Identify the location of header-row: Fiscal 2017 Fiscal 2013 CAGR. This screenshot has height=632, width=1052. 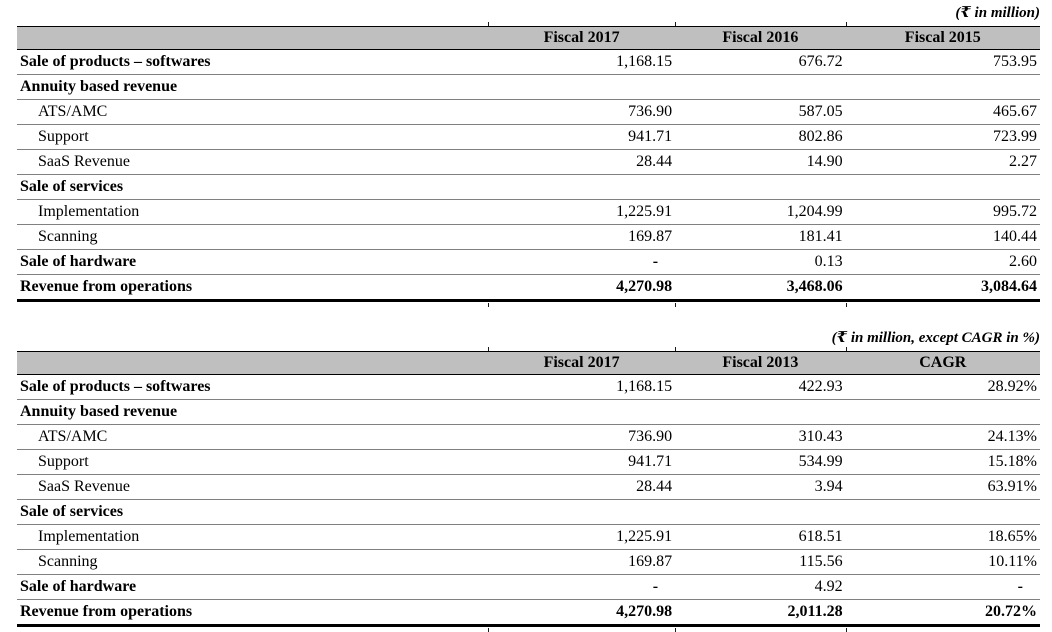
(528, 363).